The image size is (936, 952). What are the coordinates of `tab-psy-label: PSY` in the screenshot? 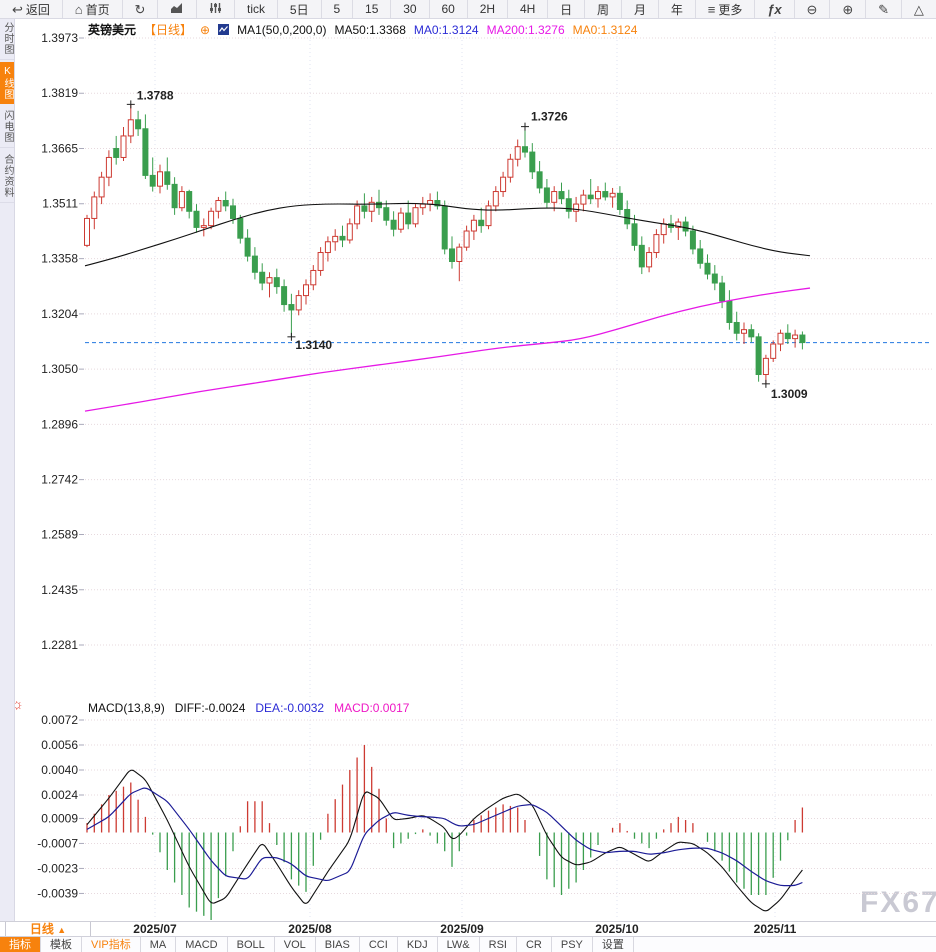 It's located at (571, 945).